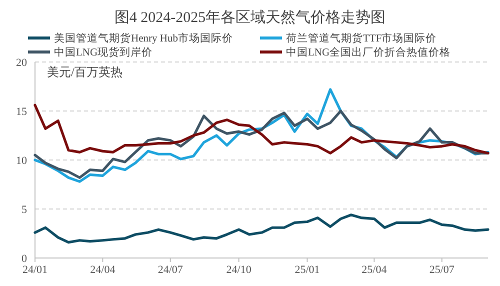 The height and width of the screenshot is (286, 500). Describe the element at coordinates (307, 270) in the screenshot. I see `x-tick-label: 25/01` at that location.